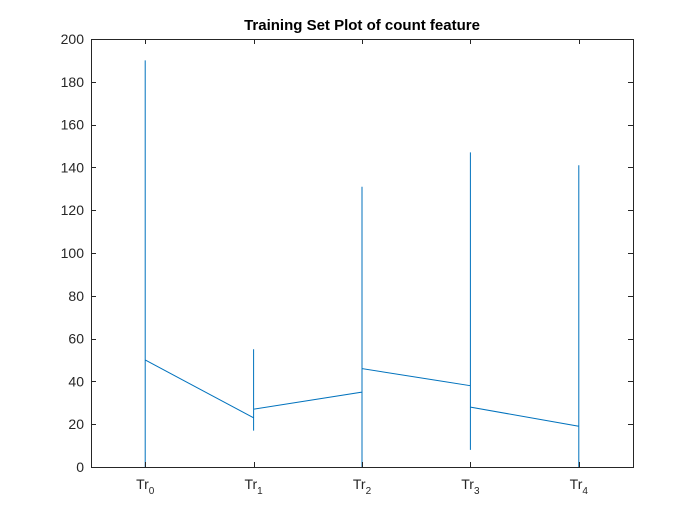 Image resolution: width=700 pixels, height=525 pixels. What do you see at coordinates (76, 381) in the screenshot?
I see `y-tick-label: 40` at bounding box center [76, 381].